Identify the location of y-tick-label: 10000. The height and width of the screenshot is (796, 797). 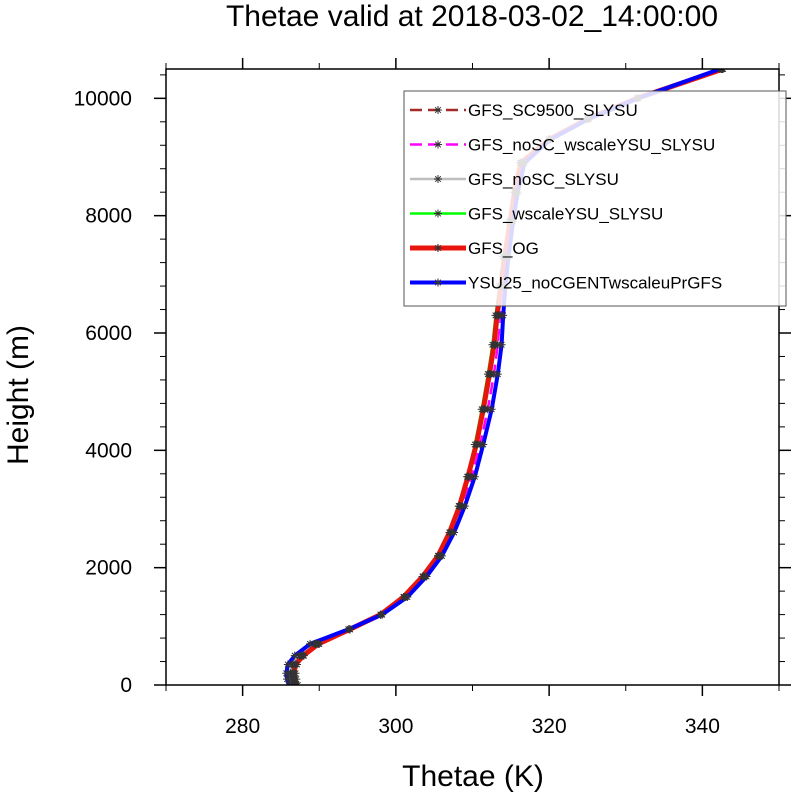
(103, 98).